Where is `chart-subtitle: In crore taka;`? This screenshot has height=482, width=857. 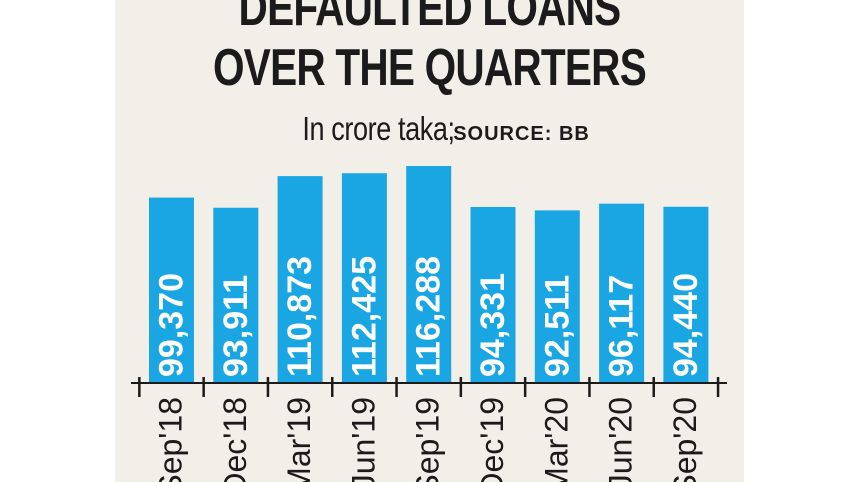 chart-subtitle: In crore taka; is located at coordinates (379, 128).